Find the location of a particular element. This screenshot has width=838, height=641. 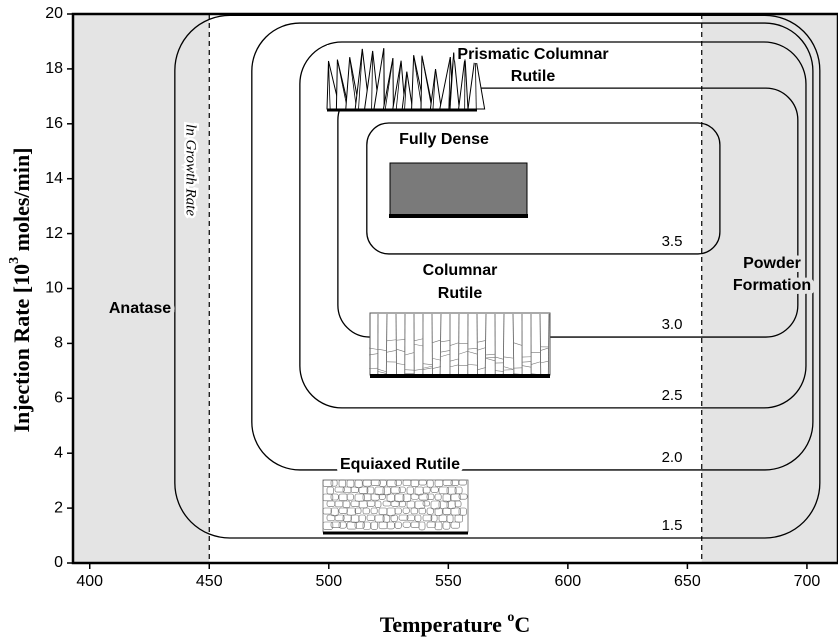

x-tick-label: 700 is located at coordinates (807, 581).